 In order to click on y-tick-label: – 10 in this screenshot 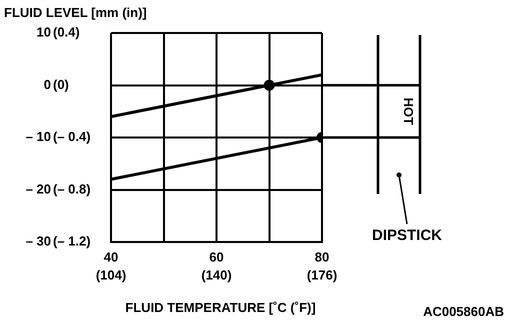, I will do `click(38, 136)`.